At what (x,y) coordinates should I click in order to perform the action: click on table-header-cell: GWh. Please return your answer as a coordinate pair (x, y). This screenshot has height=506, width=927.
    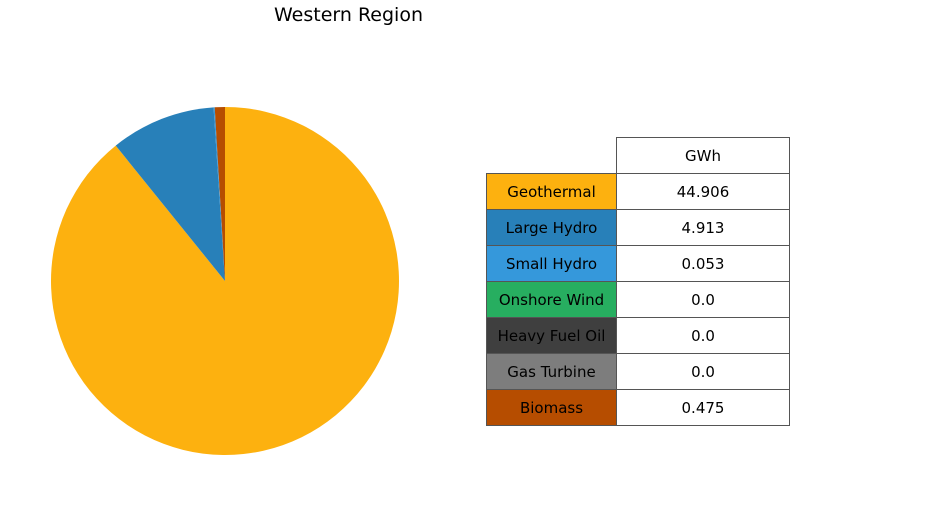
    Looking at the image, I should click on (703, 155).